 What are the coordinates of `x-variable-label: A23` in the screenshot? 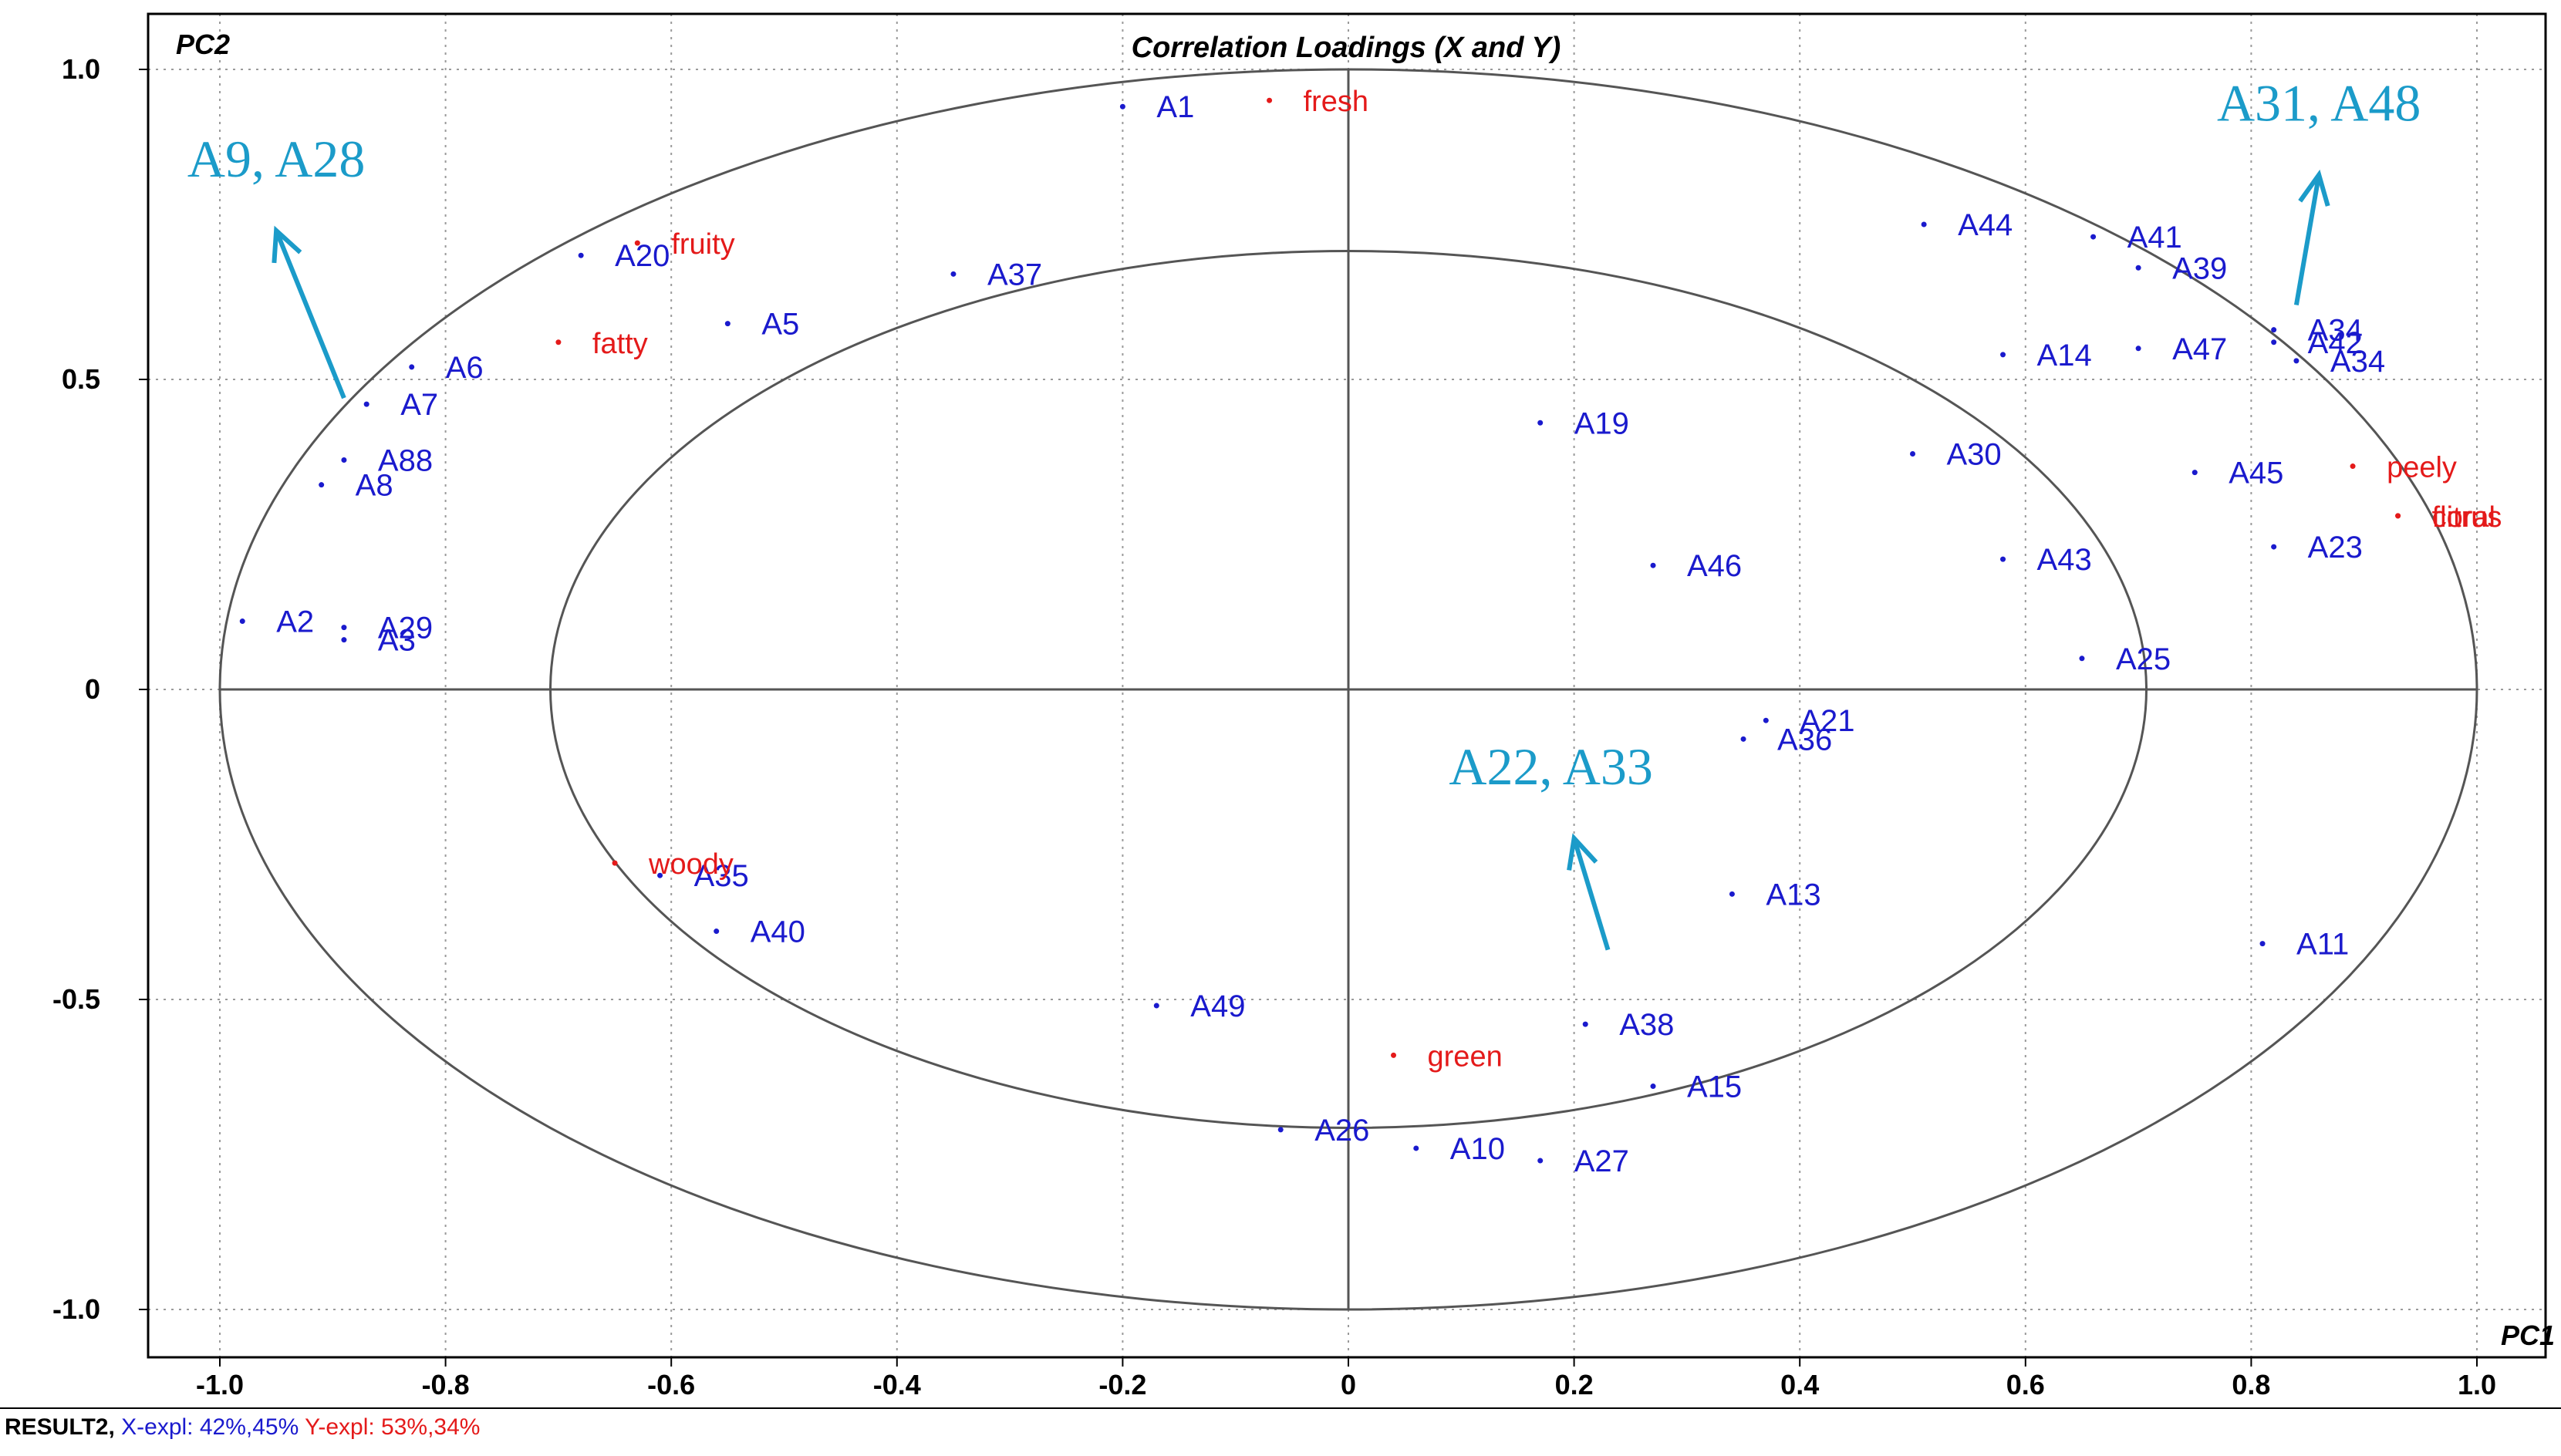 It's located at (2335, 548).